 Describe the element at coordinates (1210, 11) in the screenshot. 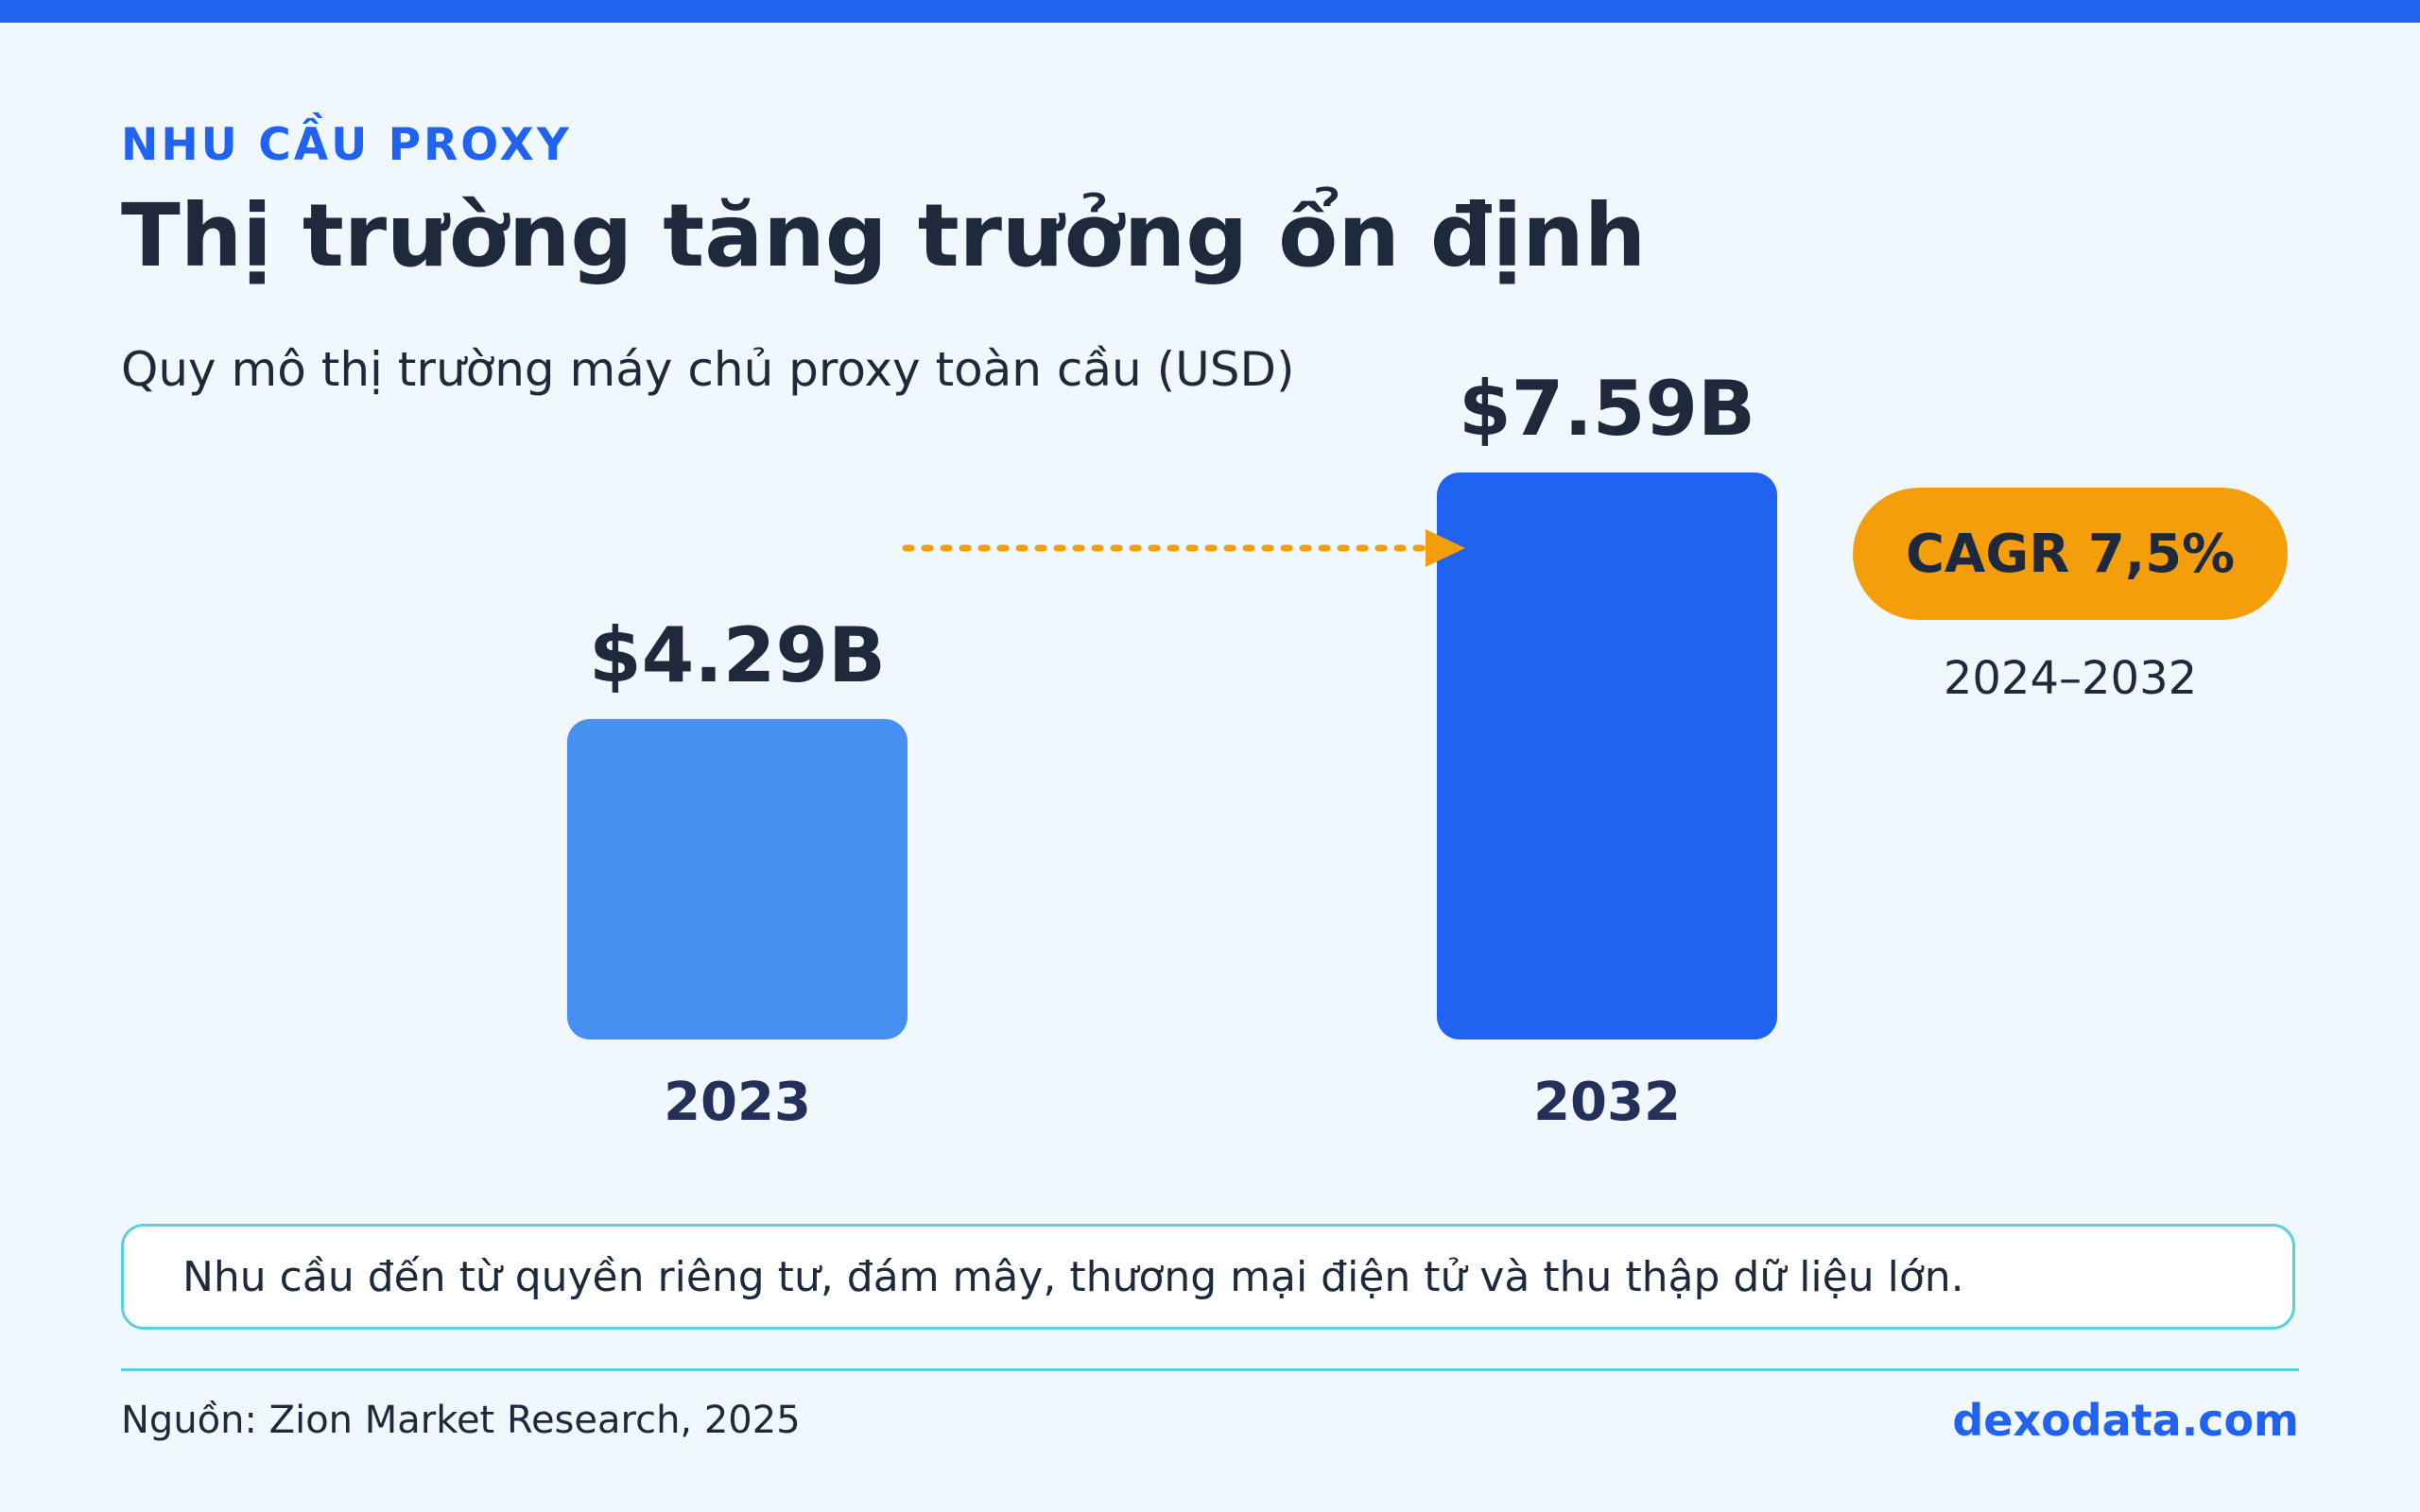

I see `top-accent-bar` at that location.